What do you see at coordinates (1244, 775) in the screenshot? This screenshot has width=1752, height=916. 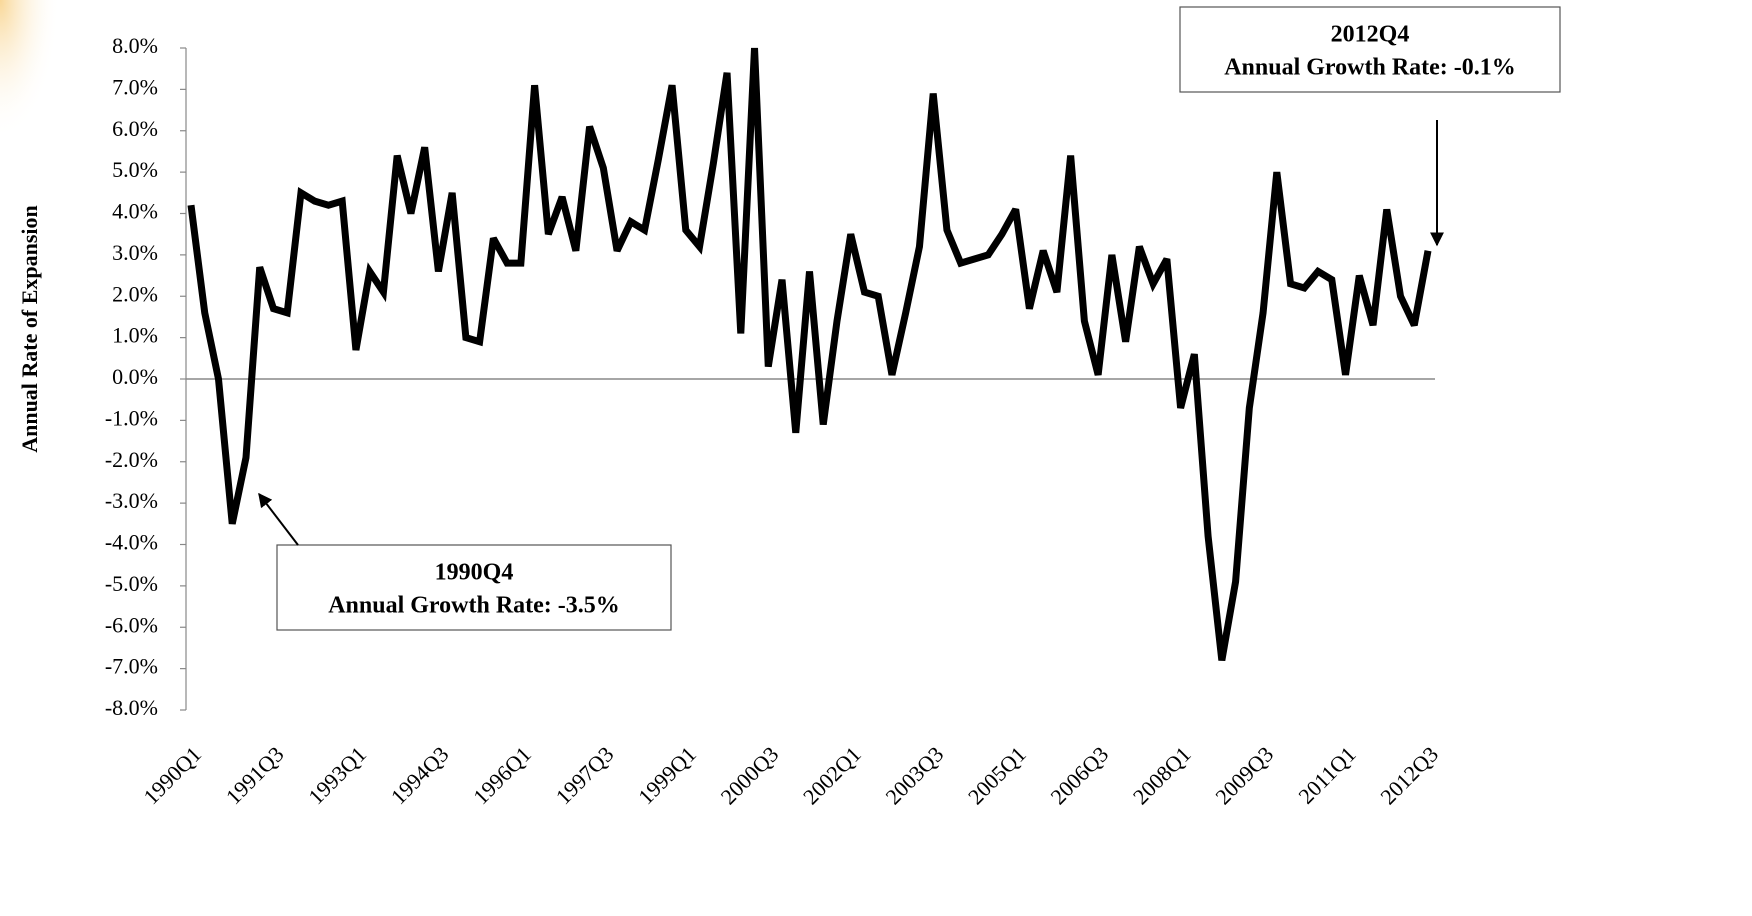 I see `x-tick-label: 2009Q3` at bounding box center [1244, 775].